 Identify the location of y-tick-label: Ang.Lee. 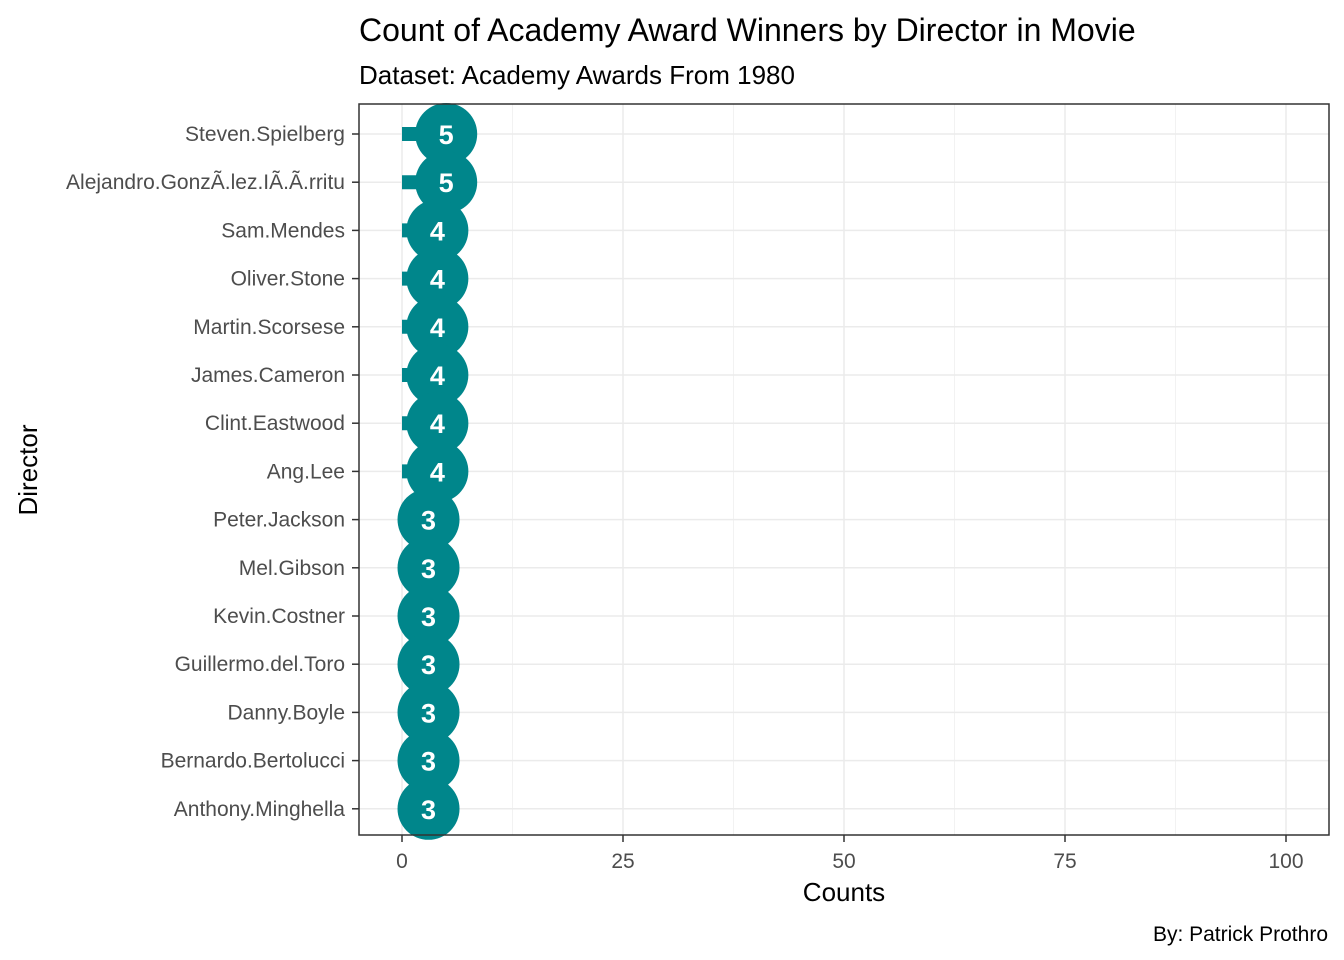
(306, 471).